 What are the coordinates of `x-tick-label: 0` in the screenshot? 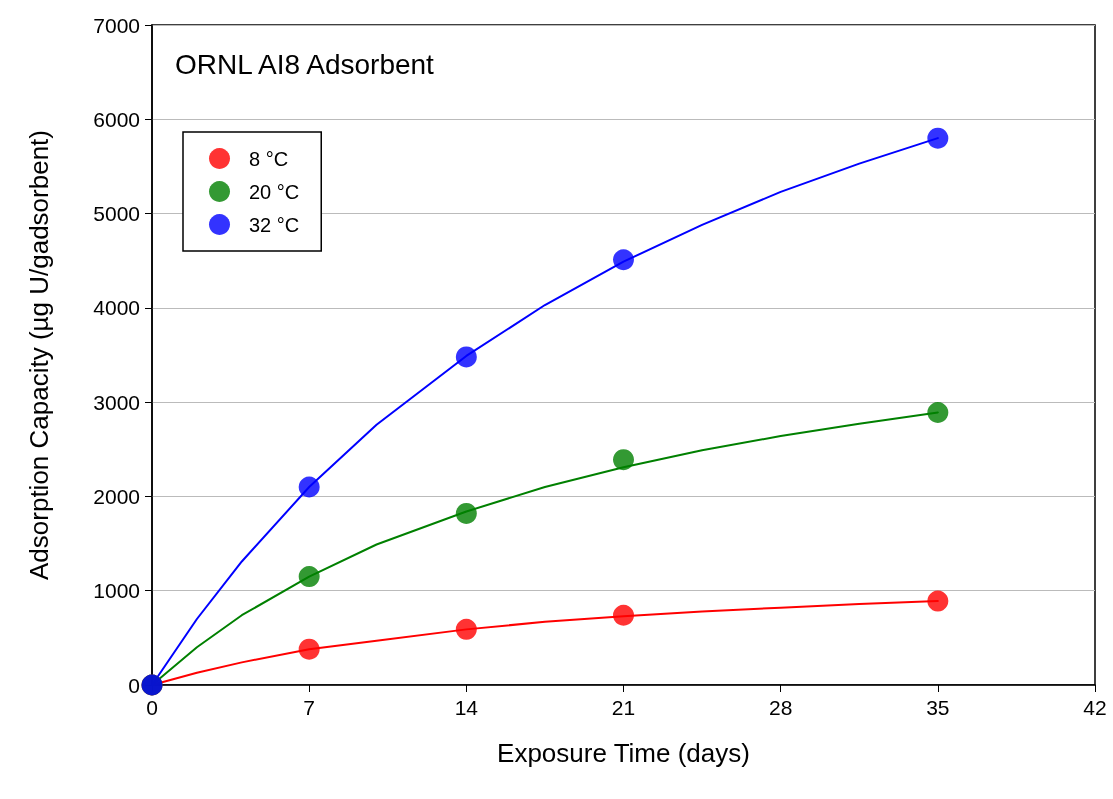 It's located at (152, 707).